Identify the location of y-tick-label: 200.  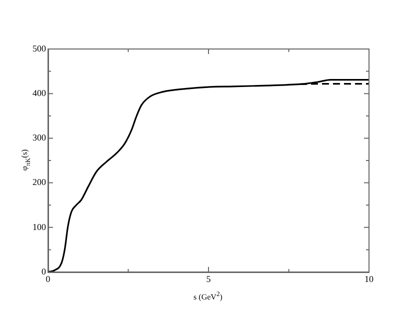
(39, 182).